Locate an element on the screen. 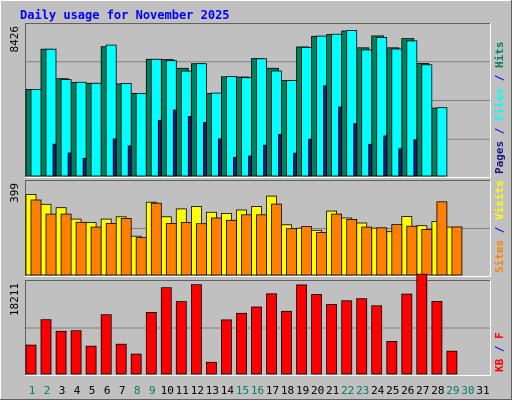 The height and width of the screenshot is (400, 512). x-tick-label-day-21: 21 is located at coordinates (332, 390).